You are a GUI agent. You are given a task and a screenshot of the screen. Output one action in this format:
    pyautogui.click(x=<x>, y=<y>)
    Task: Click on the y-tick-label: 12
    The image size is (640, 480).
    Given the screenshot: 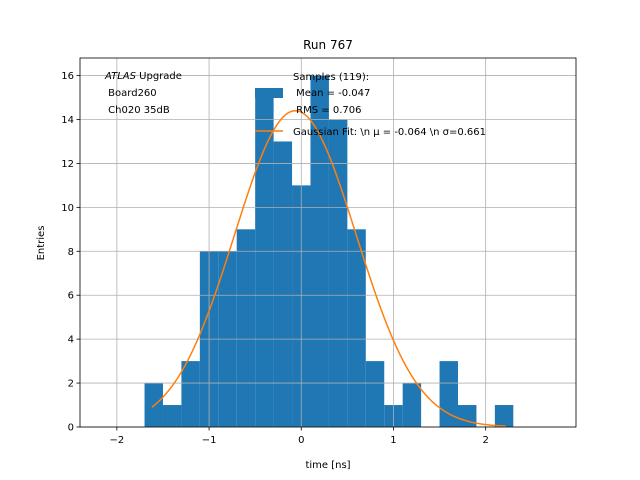 What is the action you would take?
    pyautogui.click(x=67, y=164)
    